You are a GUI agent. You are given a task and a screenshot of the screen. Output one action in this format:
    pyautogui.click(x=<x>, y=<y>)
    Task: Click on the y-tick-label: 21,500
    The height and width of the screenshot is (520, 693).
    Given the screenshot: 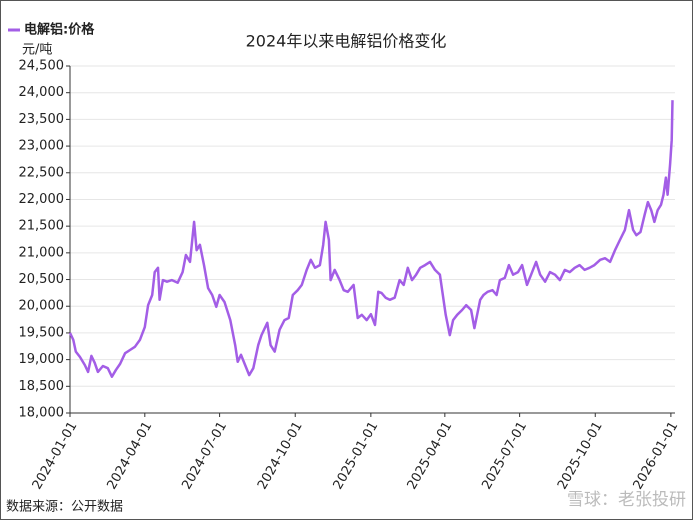 What is the action you would take?
    pyautogui.click(x=42, y=226)
    